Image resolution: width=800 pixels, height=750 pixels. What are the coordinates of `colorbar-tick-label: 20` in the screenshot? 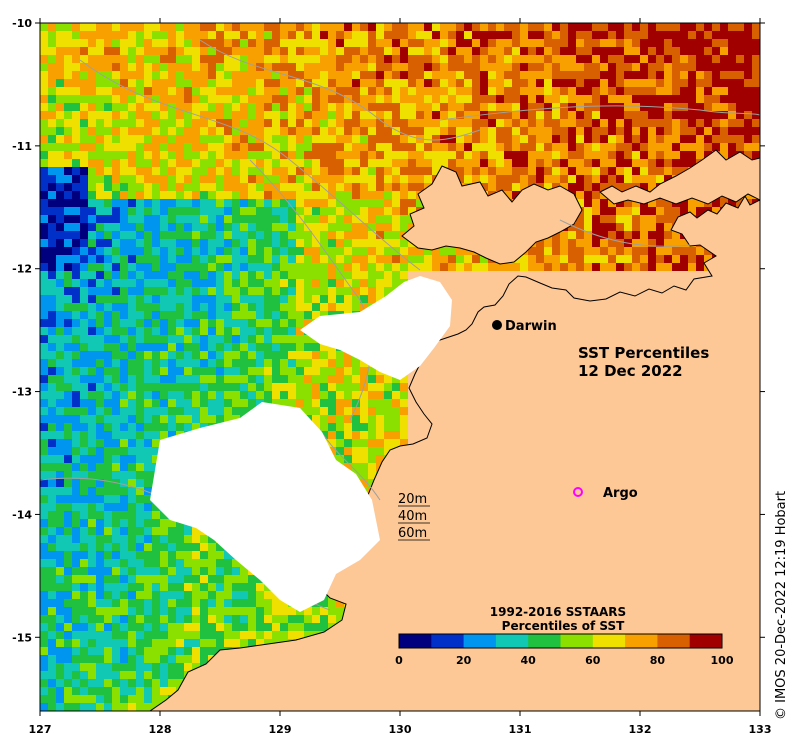 It's located at (464, 660).